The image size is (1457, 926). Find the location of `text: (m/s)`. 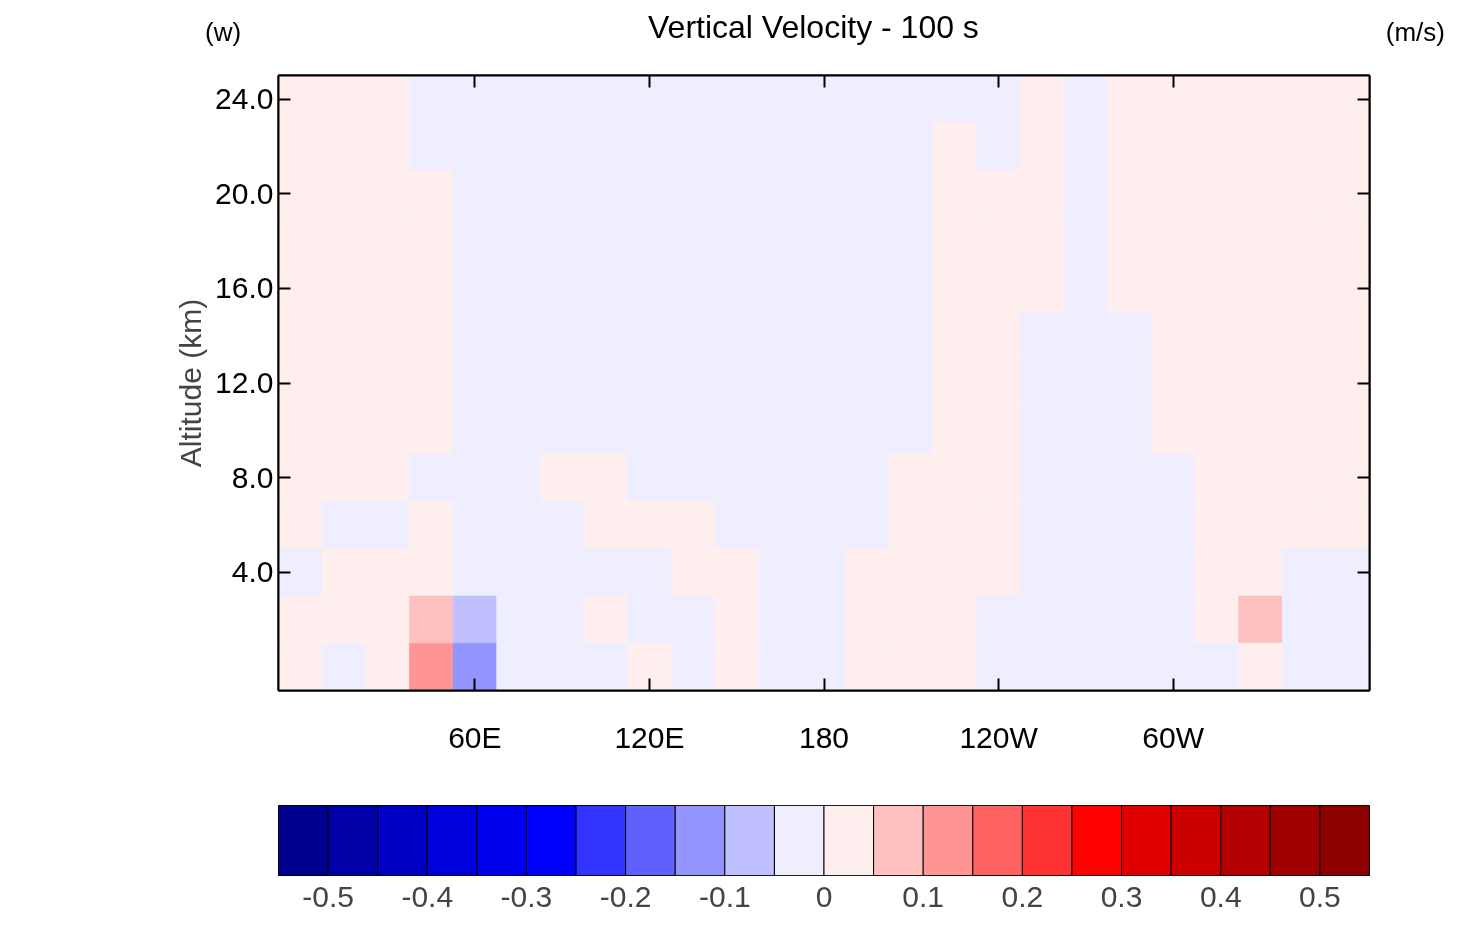

text: (m/s) is located at coordinates (1415, 32).